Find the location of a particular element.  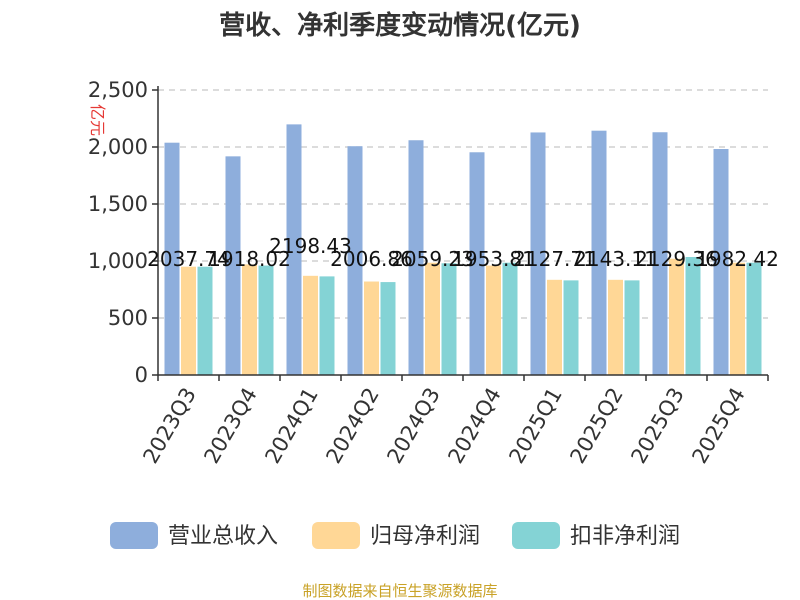

x-tick-label: 2024Q1 is located at coordinates (291, 426).